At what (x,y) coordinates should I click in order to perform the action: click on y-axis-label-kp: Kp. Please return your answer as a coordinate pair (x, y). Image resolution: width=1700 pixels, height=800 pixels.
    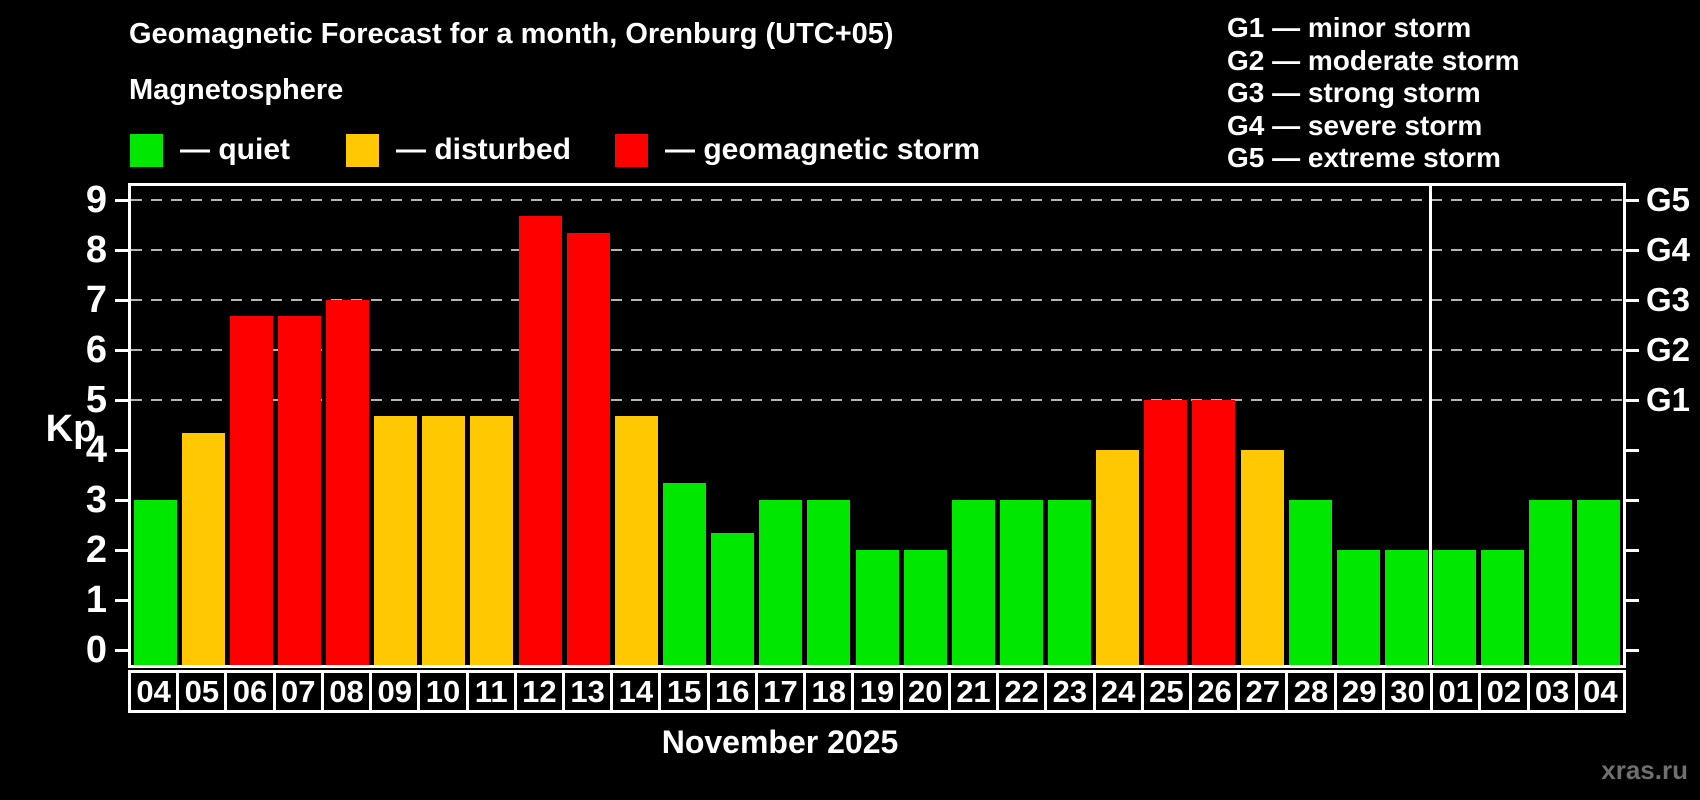
    Looking at the image, I should click on (71, 429).